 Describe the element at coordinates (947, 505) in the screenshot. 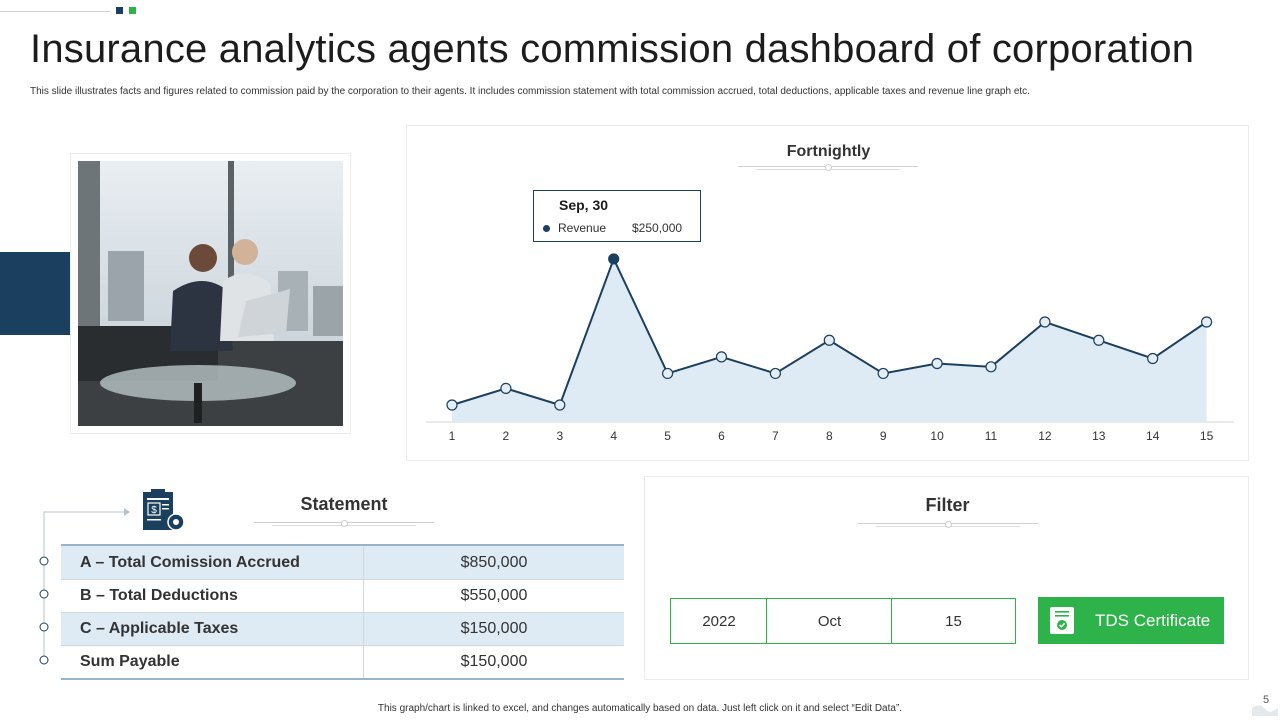

I see `filter-title: Filter` at that location.